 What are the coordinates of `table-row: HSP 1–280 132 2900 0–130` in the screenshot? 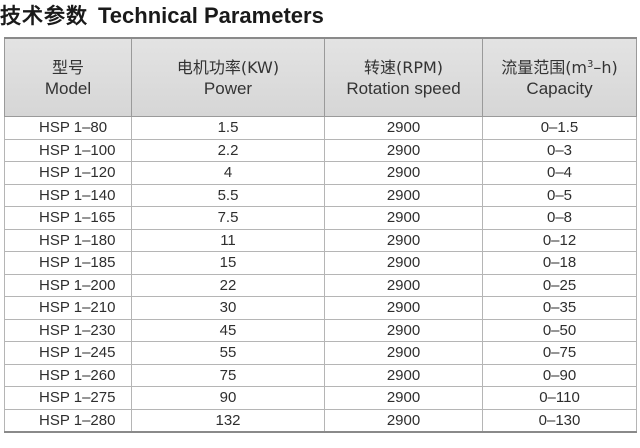 It's located at (320, 420).